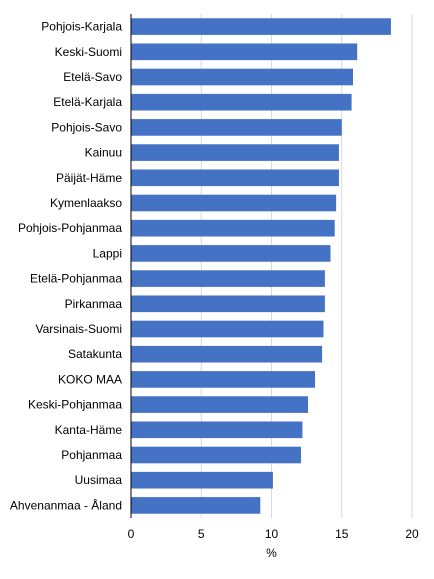  I want to click on bar-pohjanmaa, so click(216, 455).